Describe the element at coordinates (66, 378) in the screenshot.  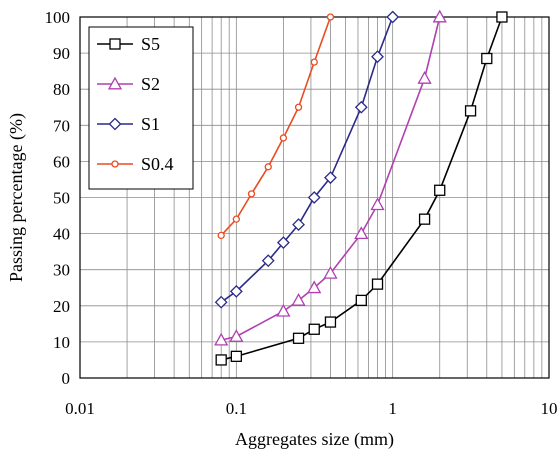
I see `y-tick-label: 0` at that location.